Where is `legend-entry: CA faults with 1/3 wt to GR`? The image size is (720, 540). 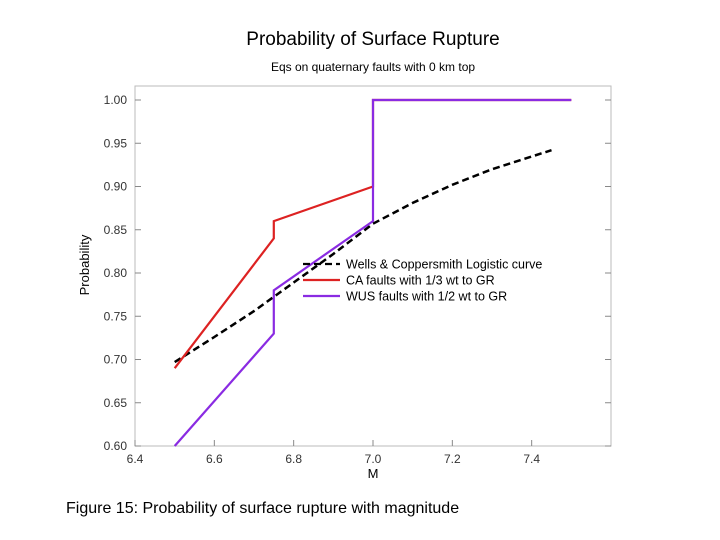 legend-entry: CA faults with 1/3 wt to GR is located at coordinates (420, 281).